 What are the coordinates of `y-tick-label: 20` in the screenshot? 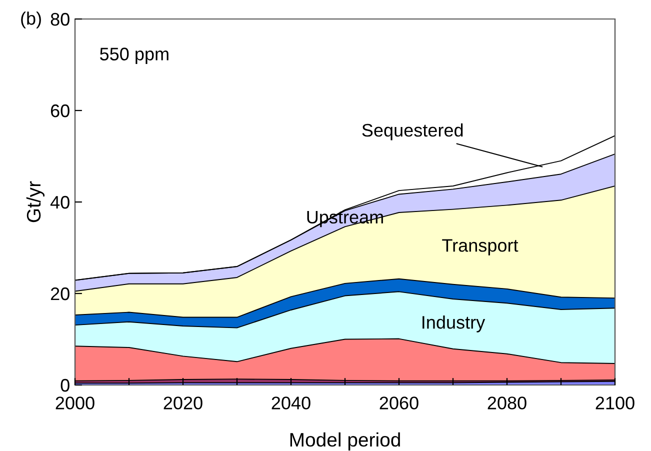 It's located at (60, 293).